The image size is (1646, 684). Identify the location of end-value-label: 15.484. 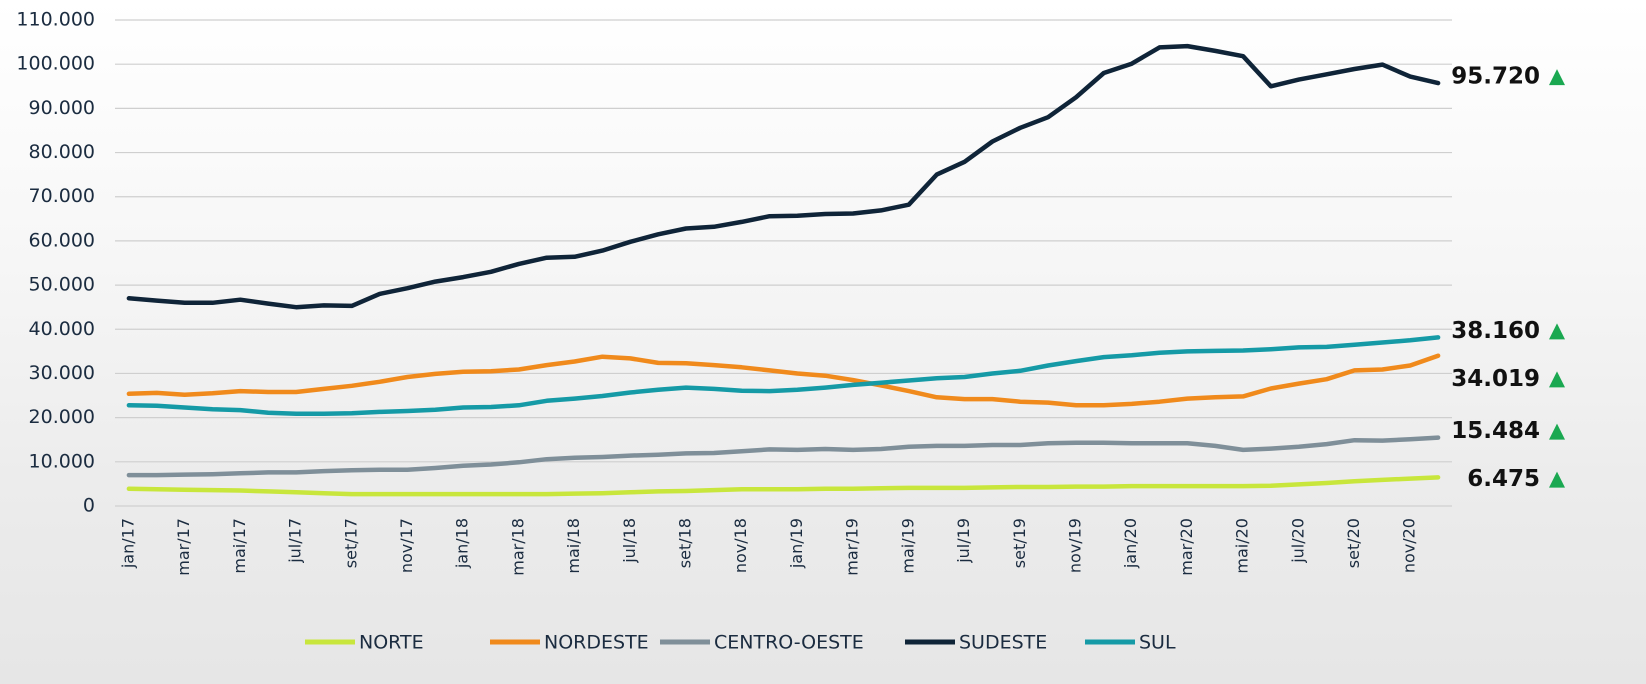
(1495, 431).